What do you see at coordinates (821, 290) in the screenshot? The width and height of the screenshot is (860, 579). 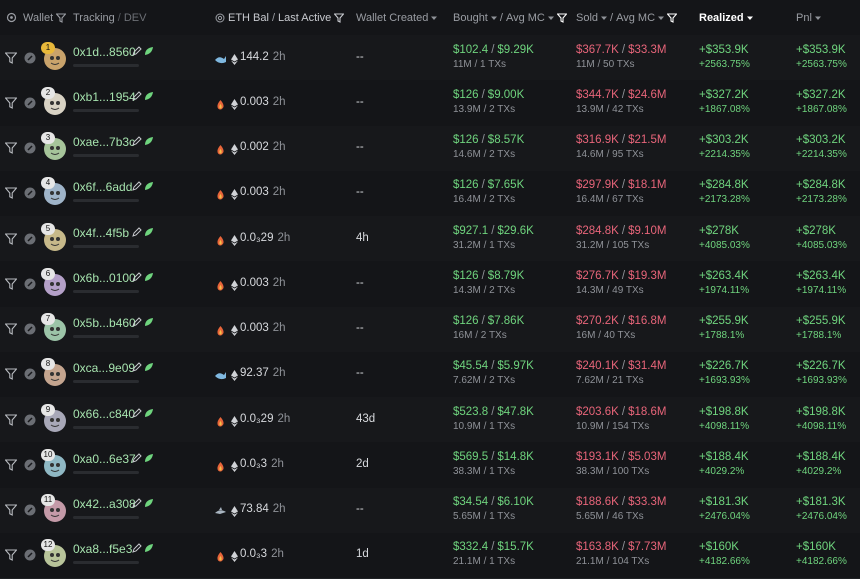 I see `pnl-percent: +1974.11%` at bounding box center [821, 290].